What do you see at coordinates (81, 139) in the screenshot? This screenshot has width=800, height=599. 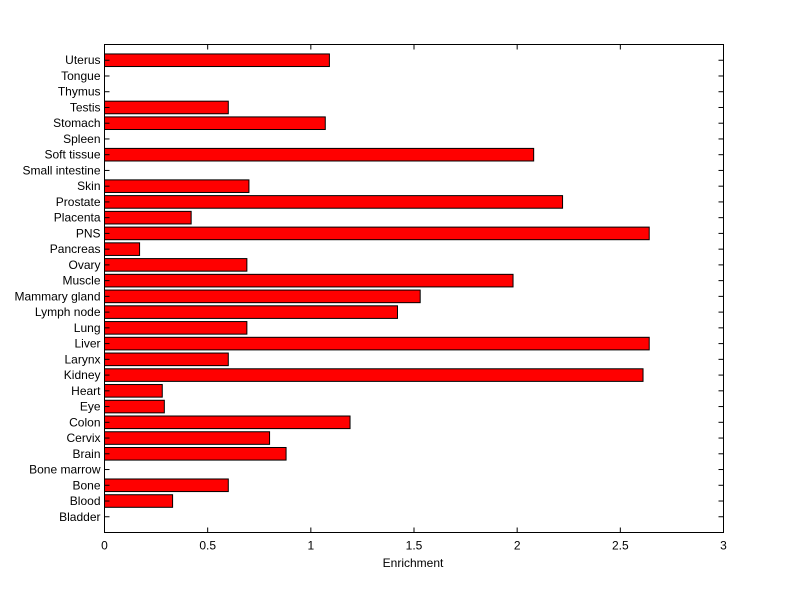 I see `category-label-spleen: Spleen` at bounding box center [81, 139].